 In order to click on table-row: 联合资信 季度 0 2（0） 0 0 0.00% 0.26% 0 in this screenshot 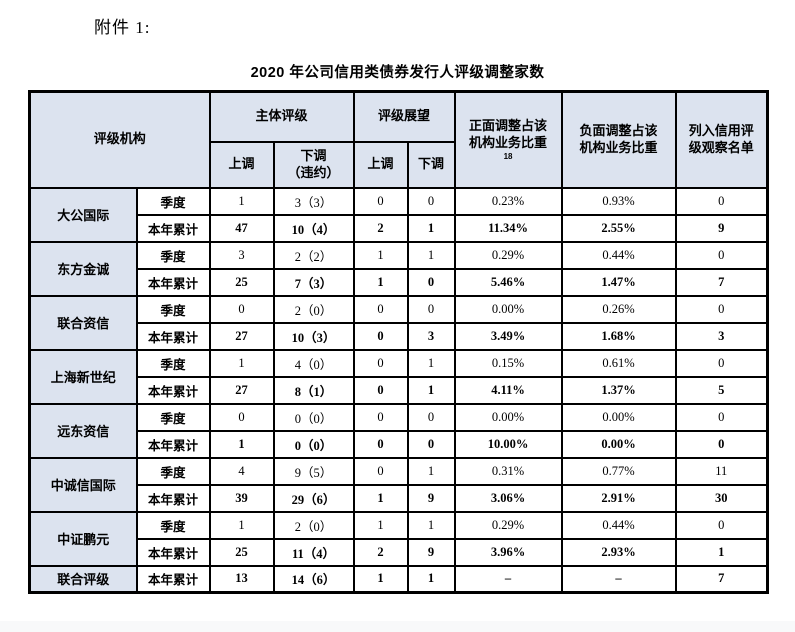, I will do `click(398, 322)`.